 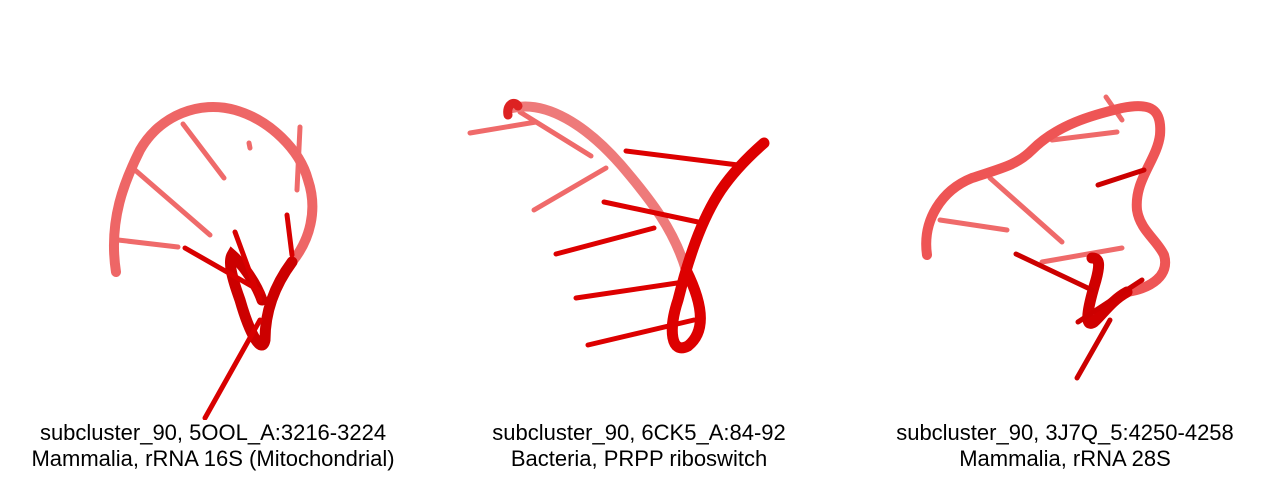 I want to click on caption-desc-line: Bacteria, PRPP riboswitch, so click(x=639, y=458).